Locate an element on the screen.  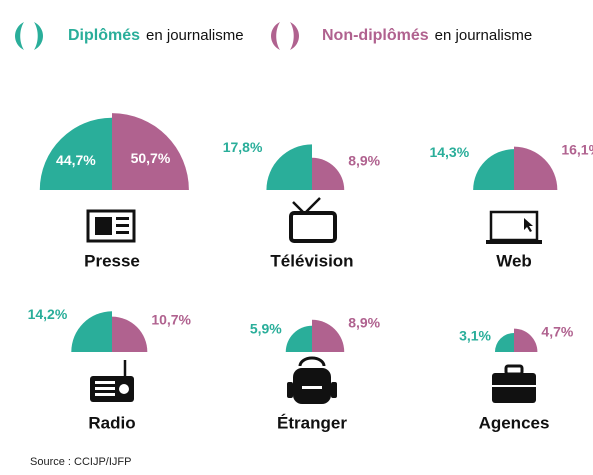
value-label: 16,1% is located at coordinates (577, 149).